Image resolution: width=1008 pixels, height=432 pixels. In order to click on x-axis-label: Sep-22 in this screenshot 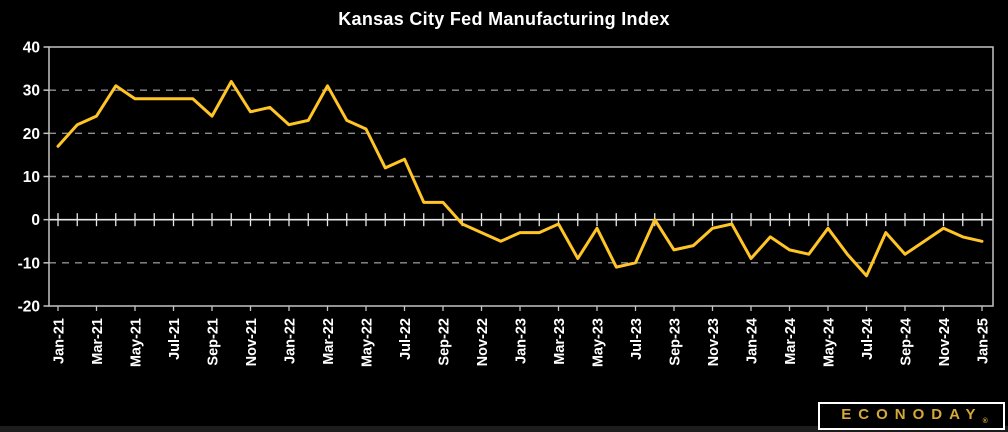, I will do `click(445, 342)`.